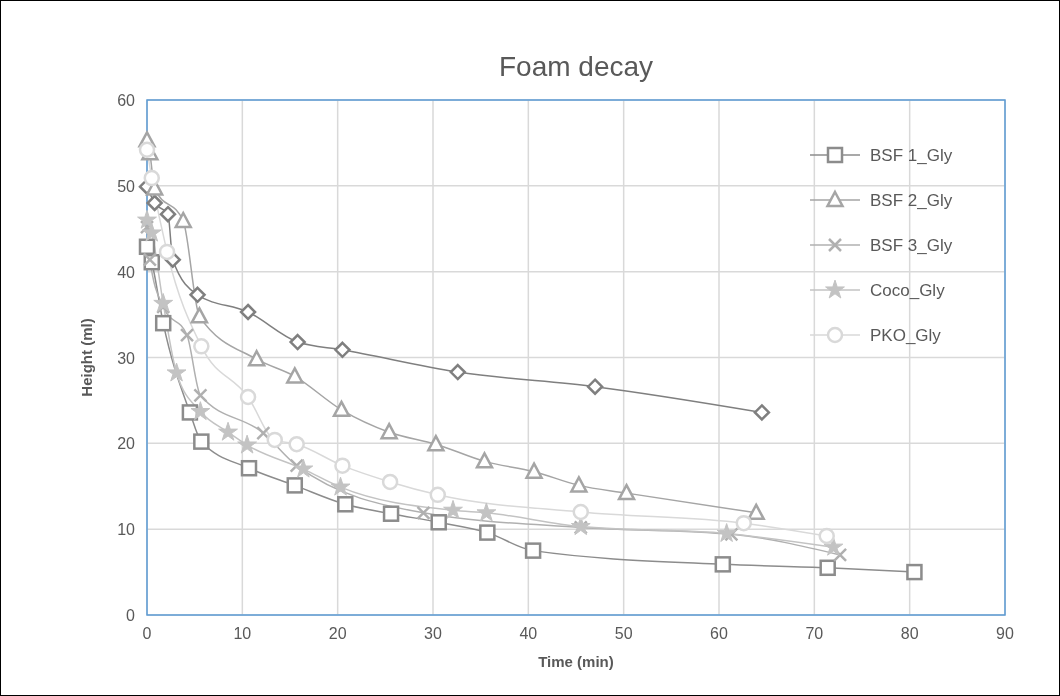  What do you see at coordinates (909, 633) in the screenshot?
I see `x-tick-label: 80` at bounding box center [909, 633].